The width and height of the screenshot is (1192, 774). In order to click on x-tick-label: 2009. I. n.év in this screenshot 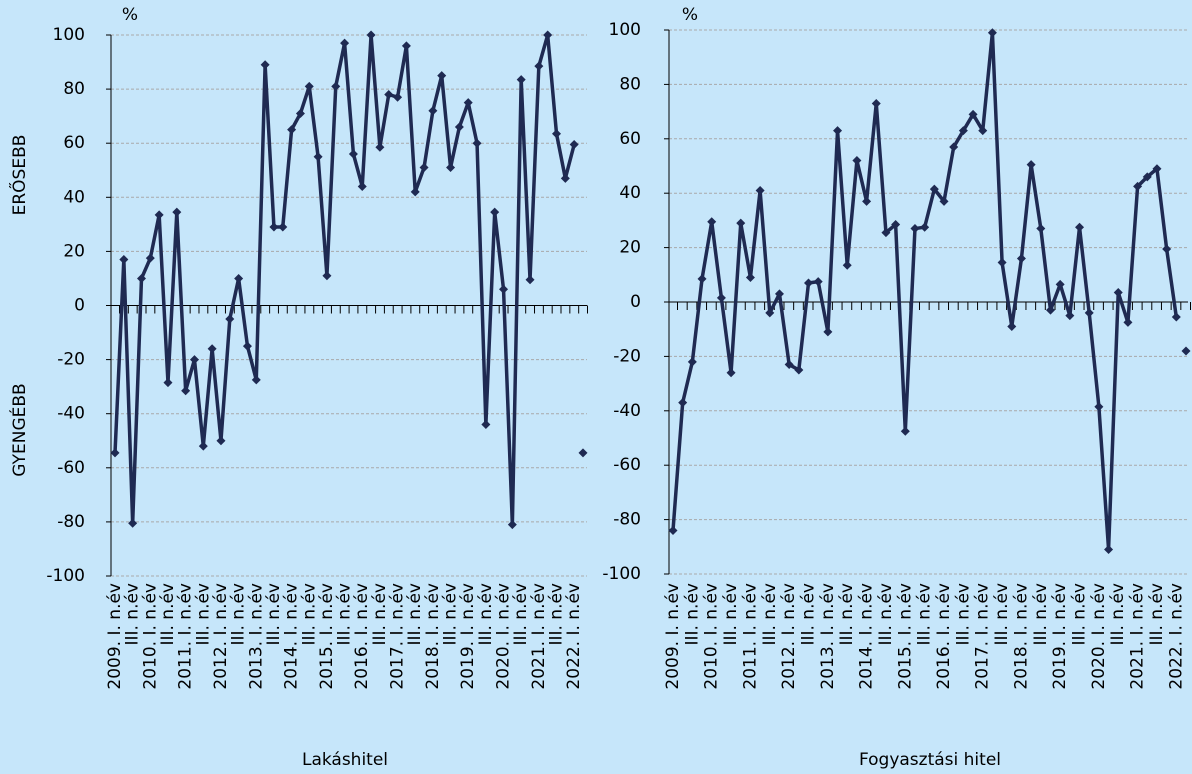, I will do `click(673, 636)`.